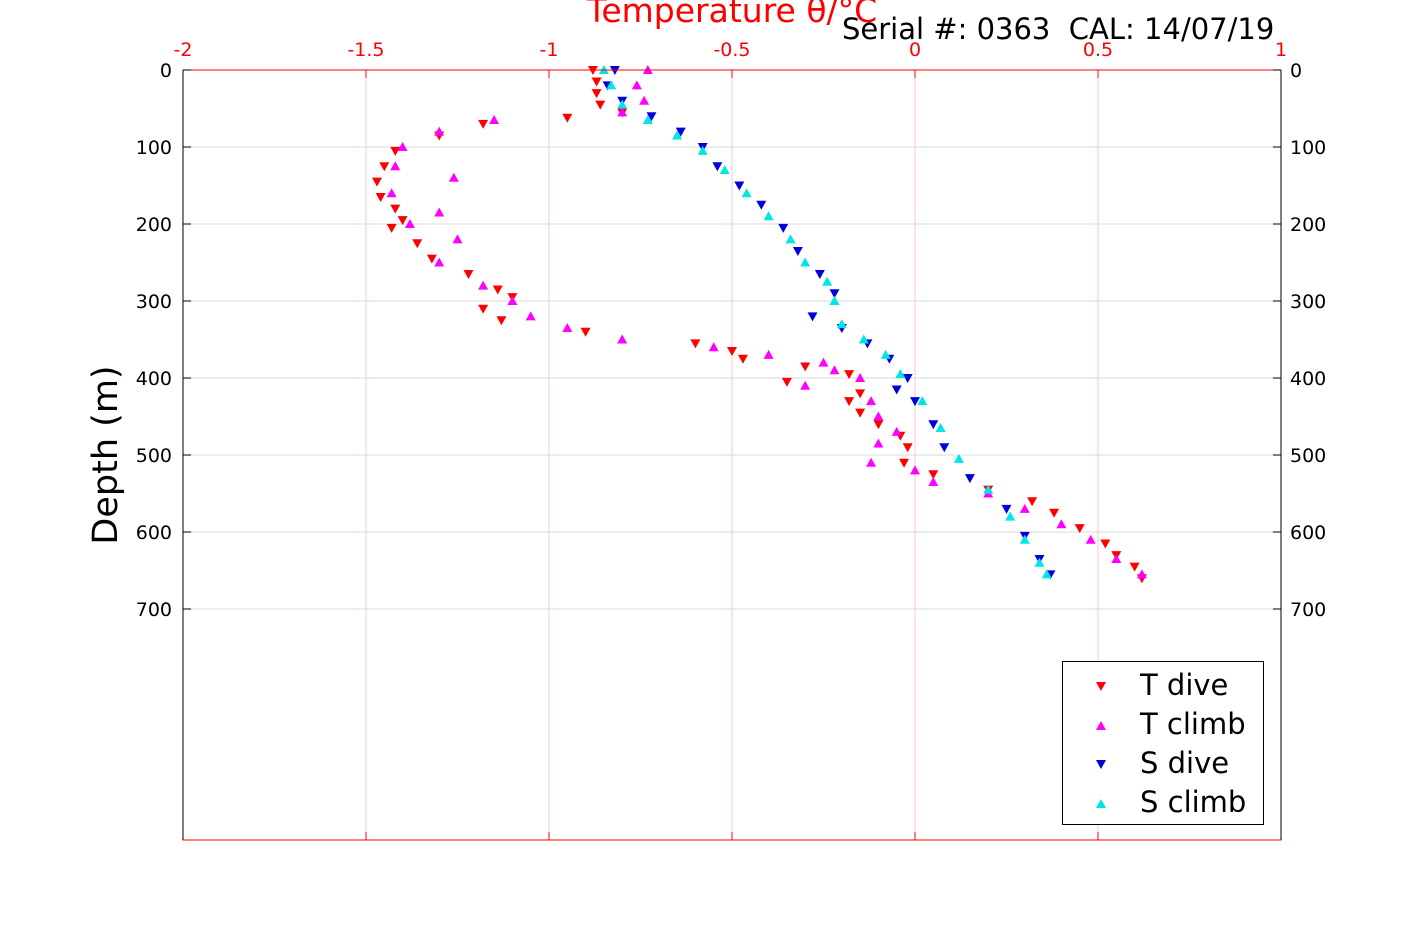  What do you see at coordinates (549, 50) in the screenshot?
I see `x-tick-label: -1` at bounding box center [549, 50].